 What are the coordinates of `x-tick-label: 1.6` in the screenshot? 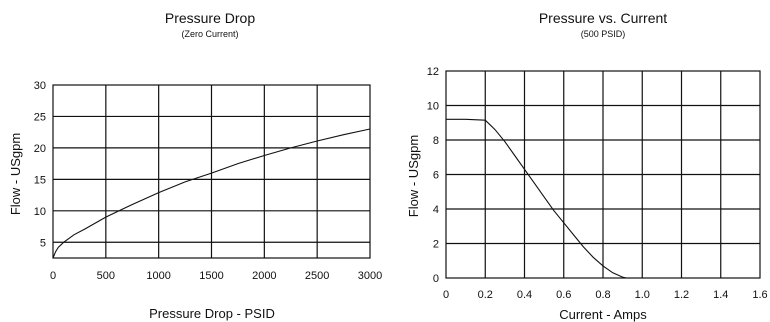 It's located at (759, 295).